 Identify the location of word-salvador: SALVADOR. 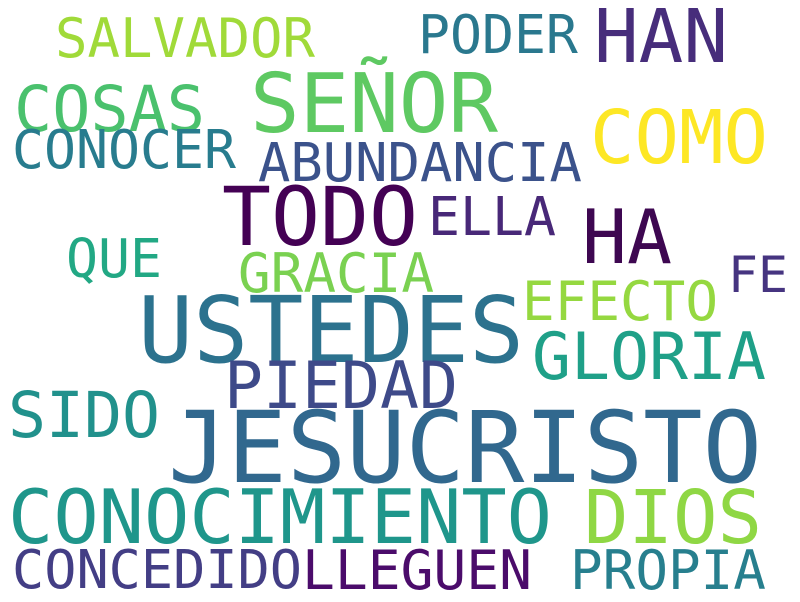
(185, 38).